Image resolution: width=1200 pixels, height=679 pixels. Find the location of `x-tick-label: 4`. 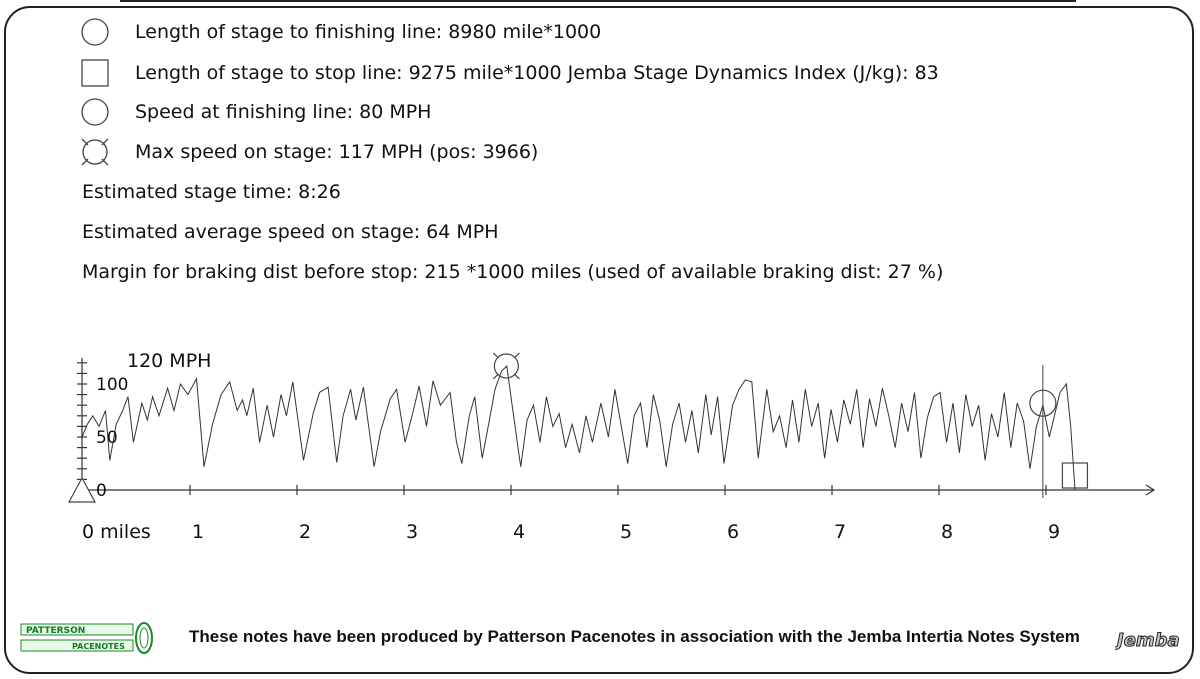

x-tick-label: 4 is located at coordinates (519, 532).